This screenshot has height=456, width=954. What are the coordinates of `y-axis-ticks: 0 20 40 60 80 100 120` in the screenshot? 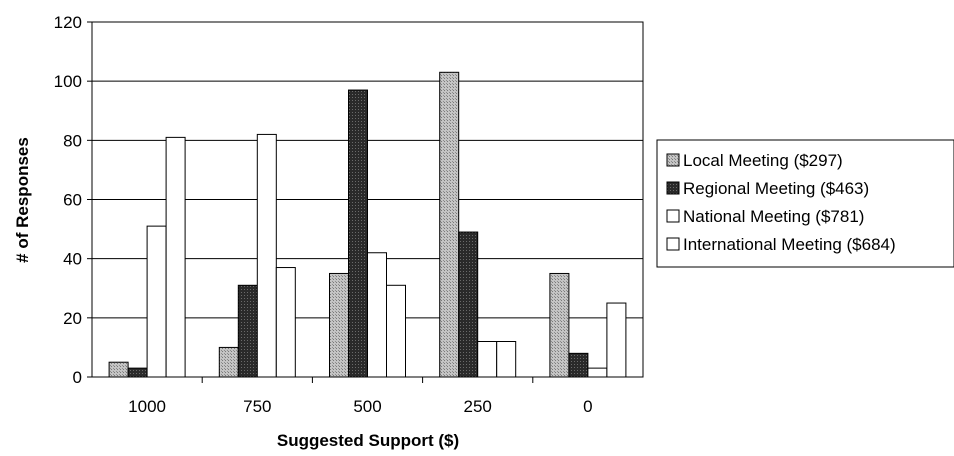 It's located at (73, 200).